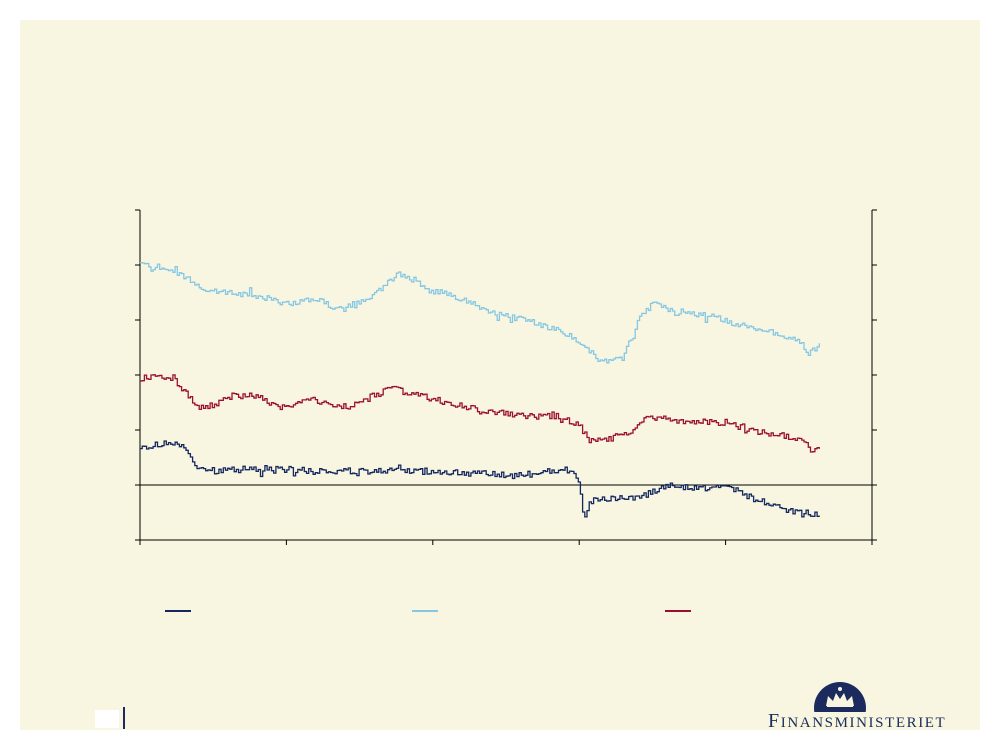  I want to click on page-number-box, so click(107, 719).